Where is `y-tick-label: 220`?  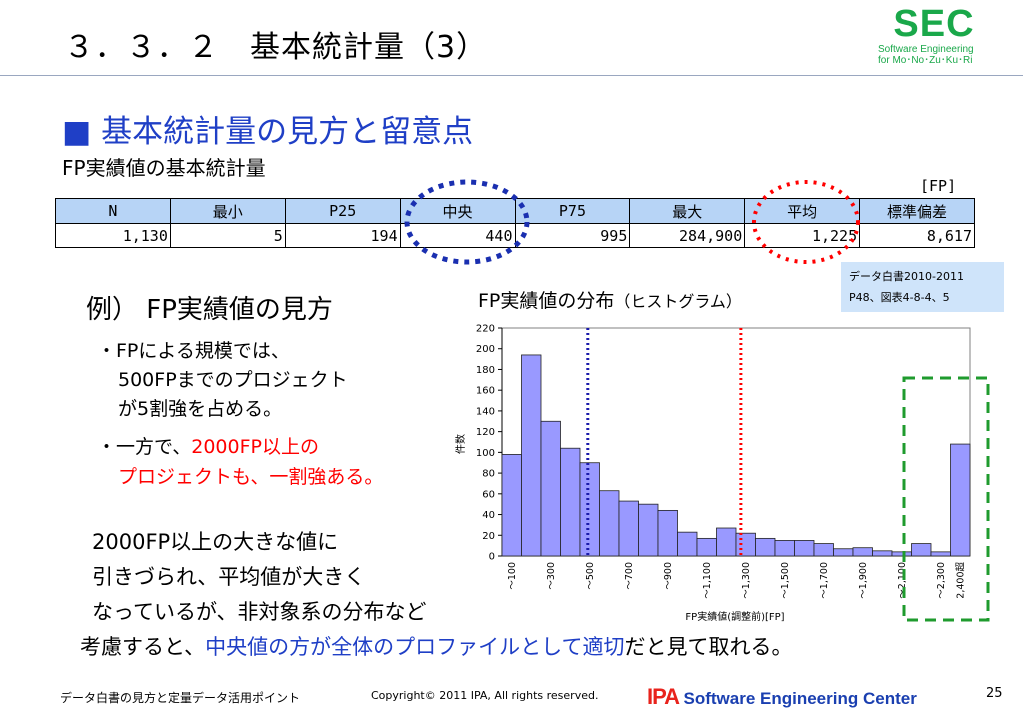 y-tick-label: 220 is located at coordinates (485, 329).